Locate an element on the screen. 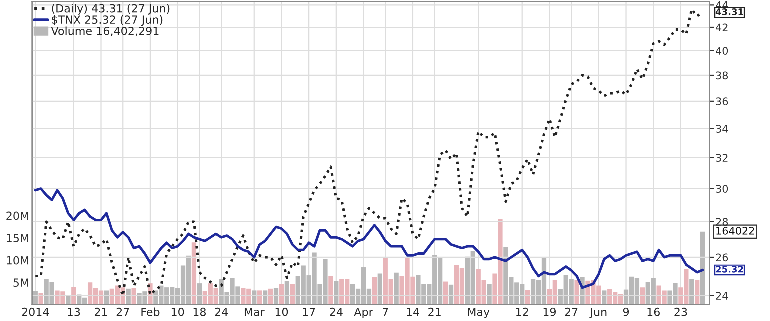 The image size is (770, 321). x-tick-label: 9 is located at coordinates (626, 312).